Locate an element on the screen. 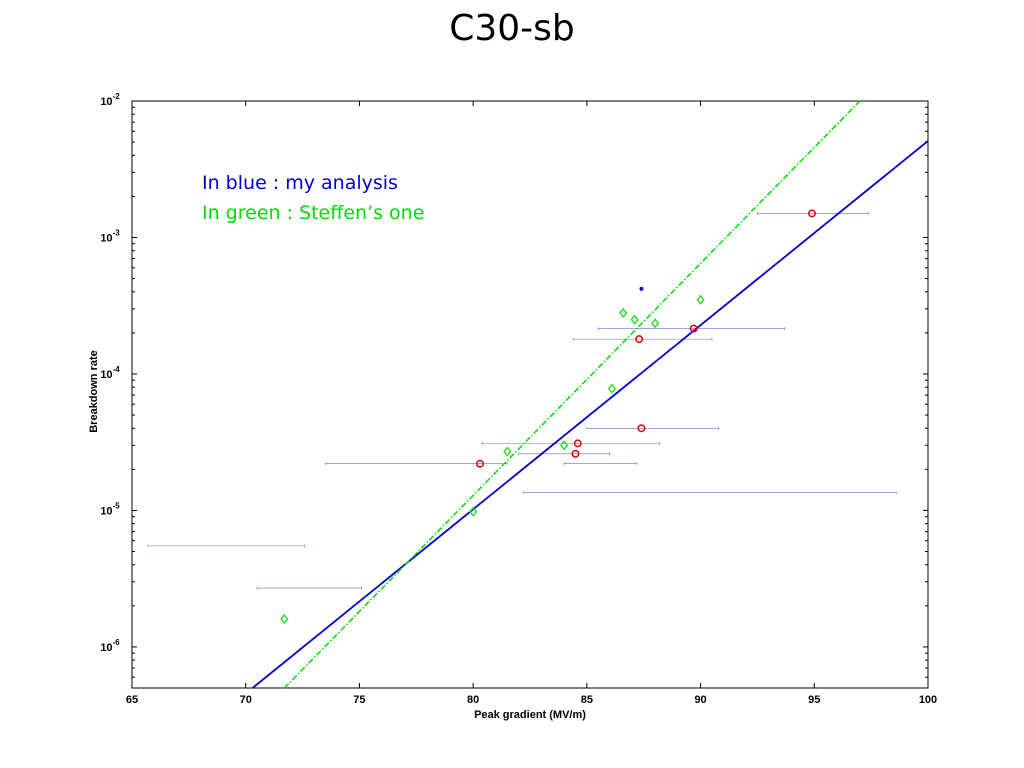 This screenshot has height=768, width=1024. y-tick-label: 10⁻³ is located at coordinates (110, 236).